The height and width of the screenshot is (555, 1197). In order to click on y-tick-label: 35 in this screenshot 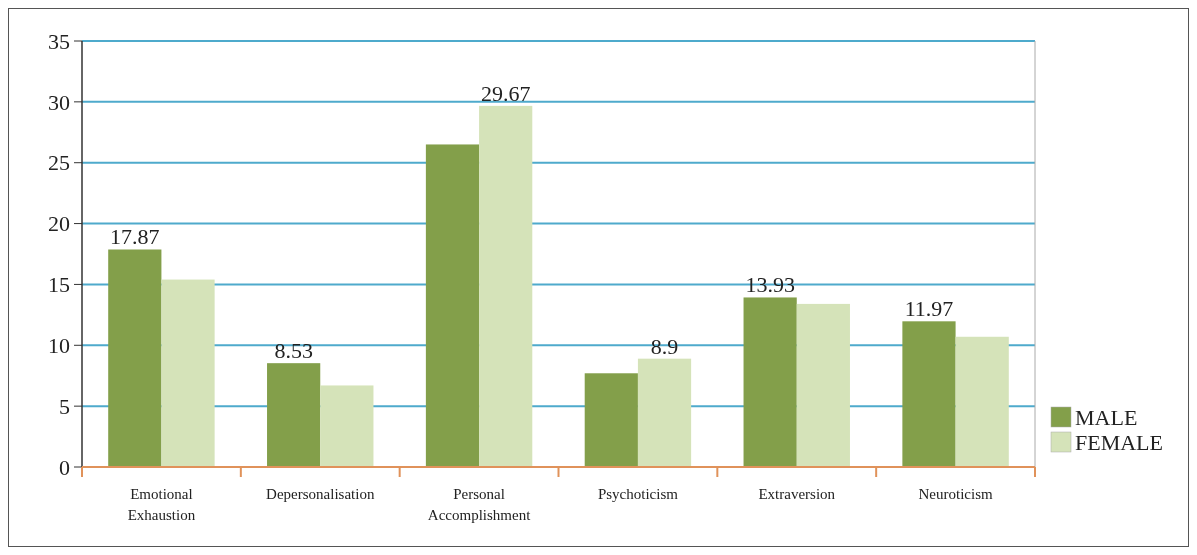, I will do `click(59, 41)`.